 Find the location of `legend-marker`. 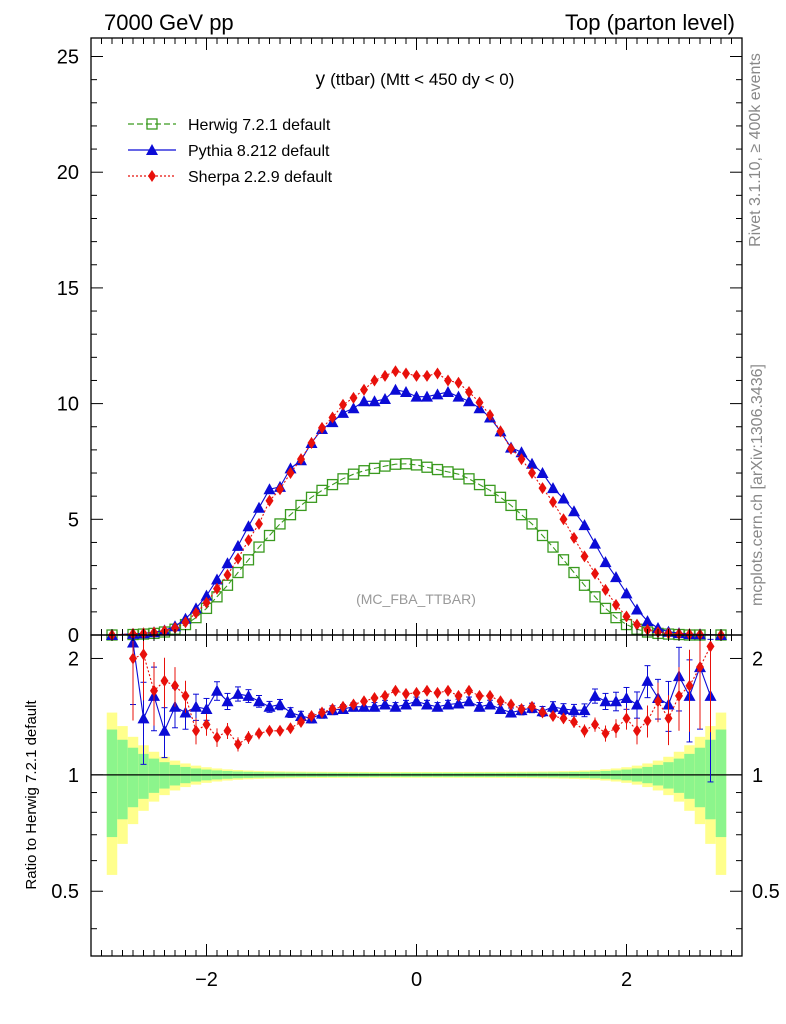

legend-marker is located at coordinates (152, 149).